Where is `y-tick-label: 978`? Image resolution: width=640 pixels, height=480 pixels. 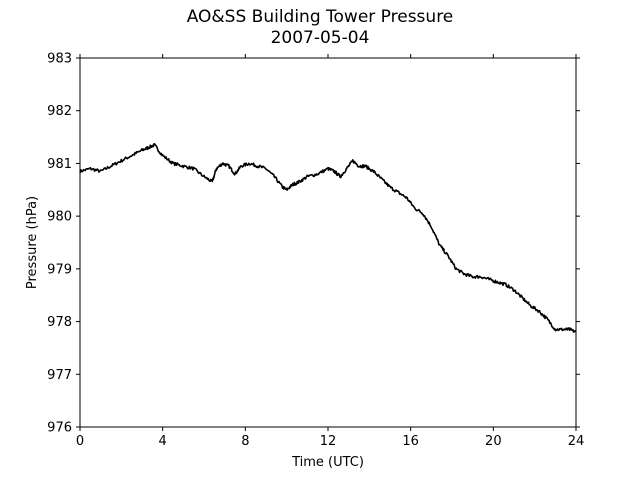 y-tick-label: 978 is located at coordinates (59, 322).